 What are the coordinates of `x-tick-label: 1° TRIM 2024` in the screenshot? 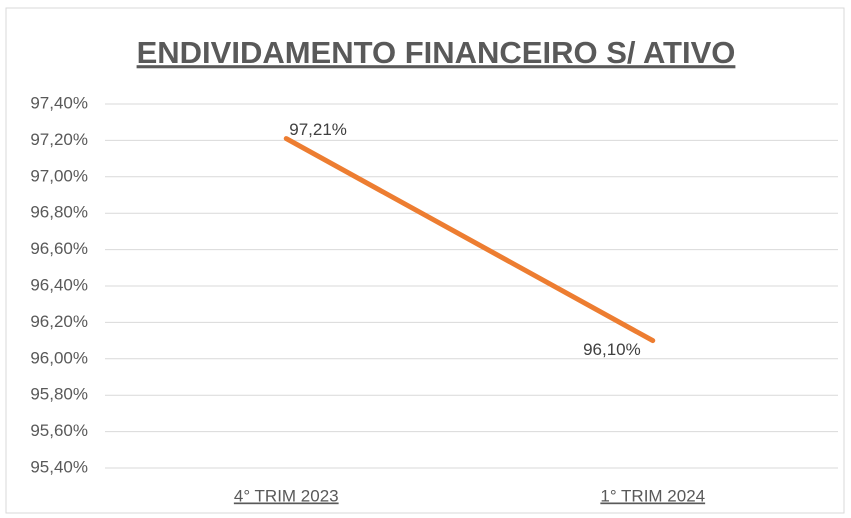 It's located at (652, 495).